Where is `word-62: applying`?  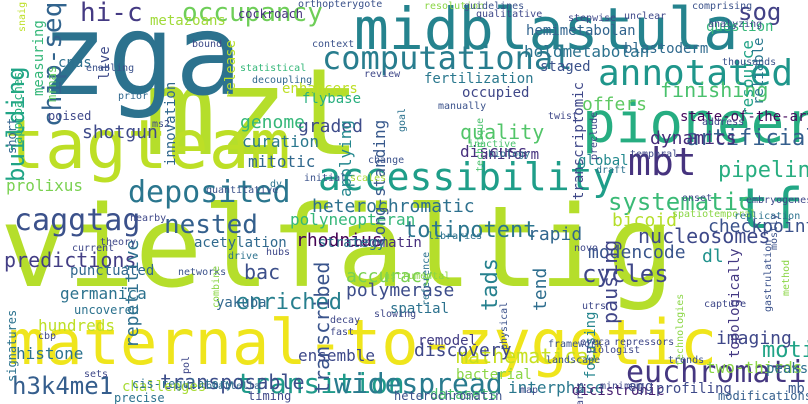
word-62: applying is located at coordinates (345, 158).